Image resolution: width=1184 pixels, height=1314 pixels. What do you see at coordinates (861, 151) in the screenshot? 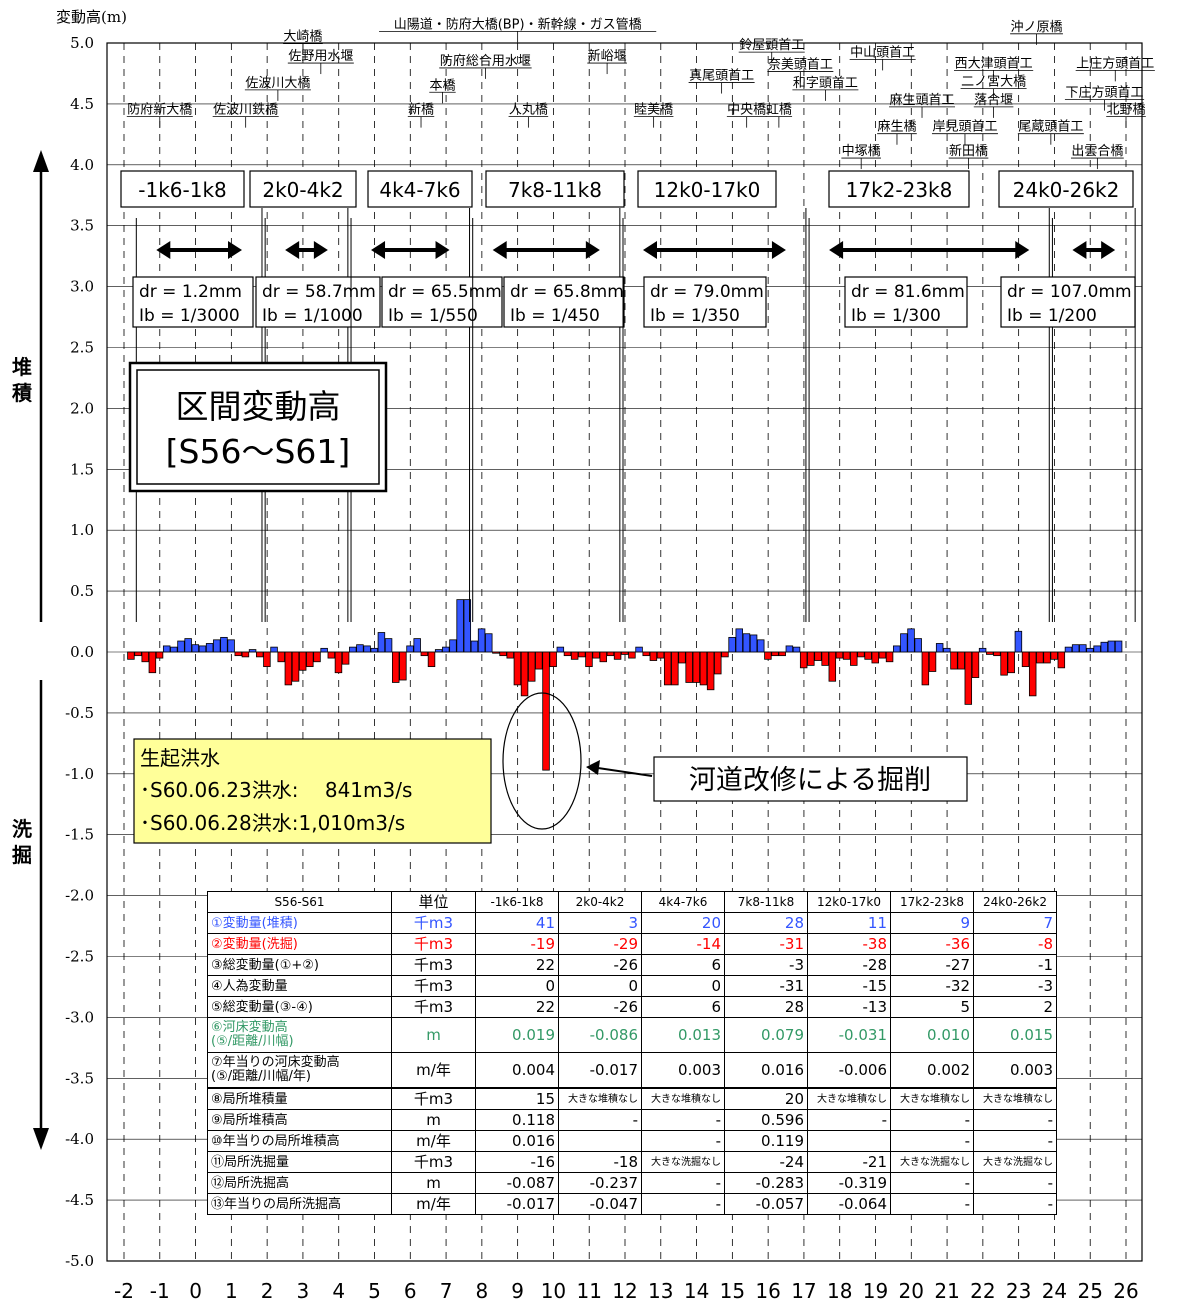
I see `bridge-label: 中塚橋` at bounding box center [861, 151].